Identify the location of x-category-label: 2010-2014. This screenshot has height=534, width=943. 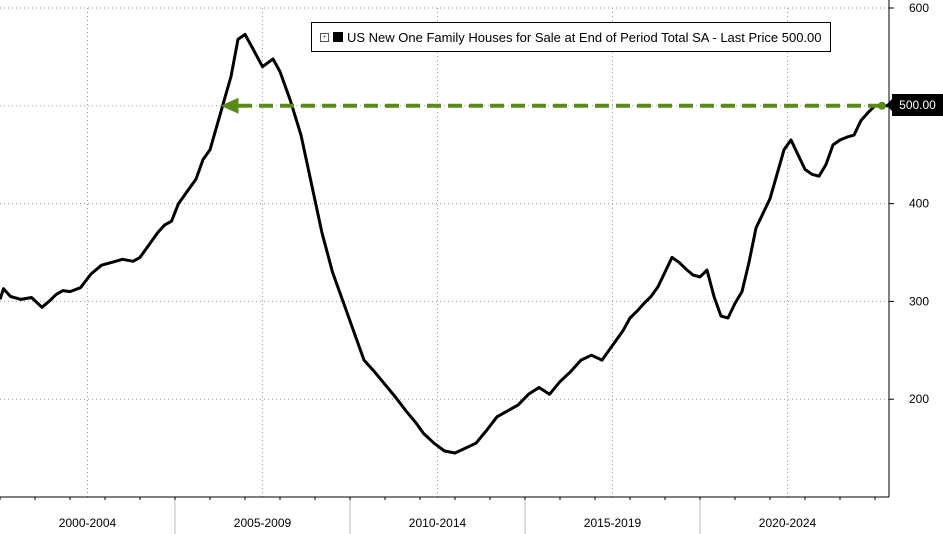
(438, 523).